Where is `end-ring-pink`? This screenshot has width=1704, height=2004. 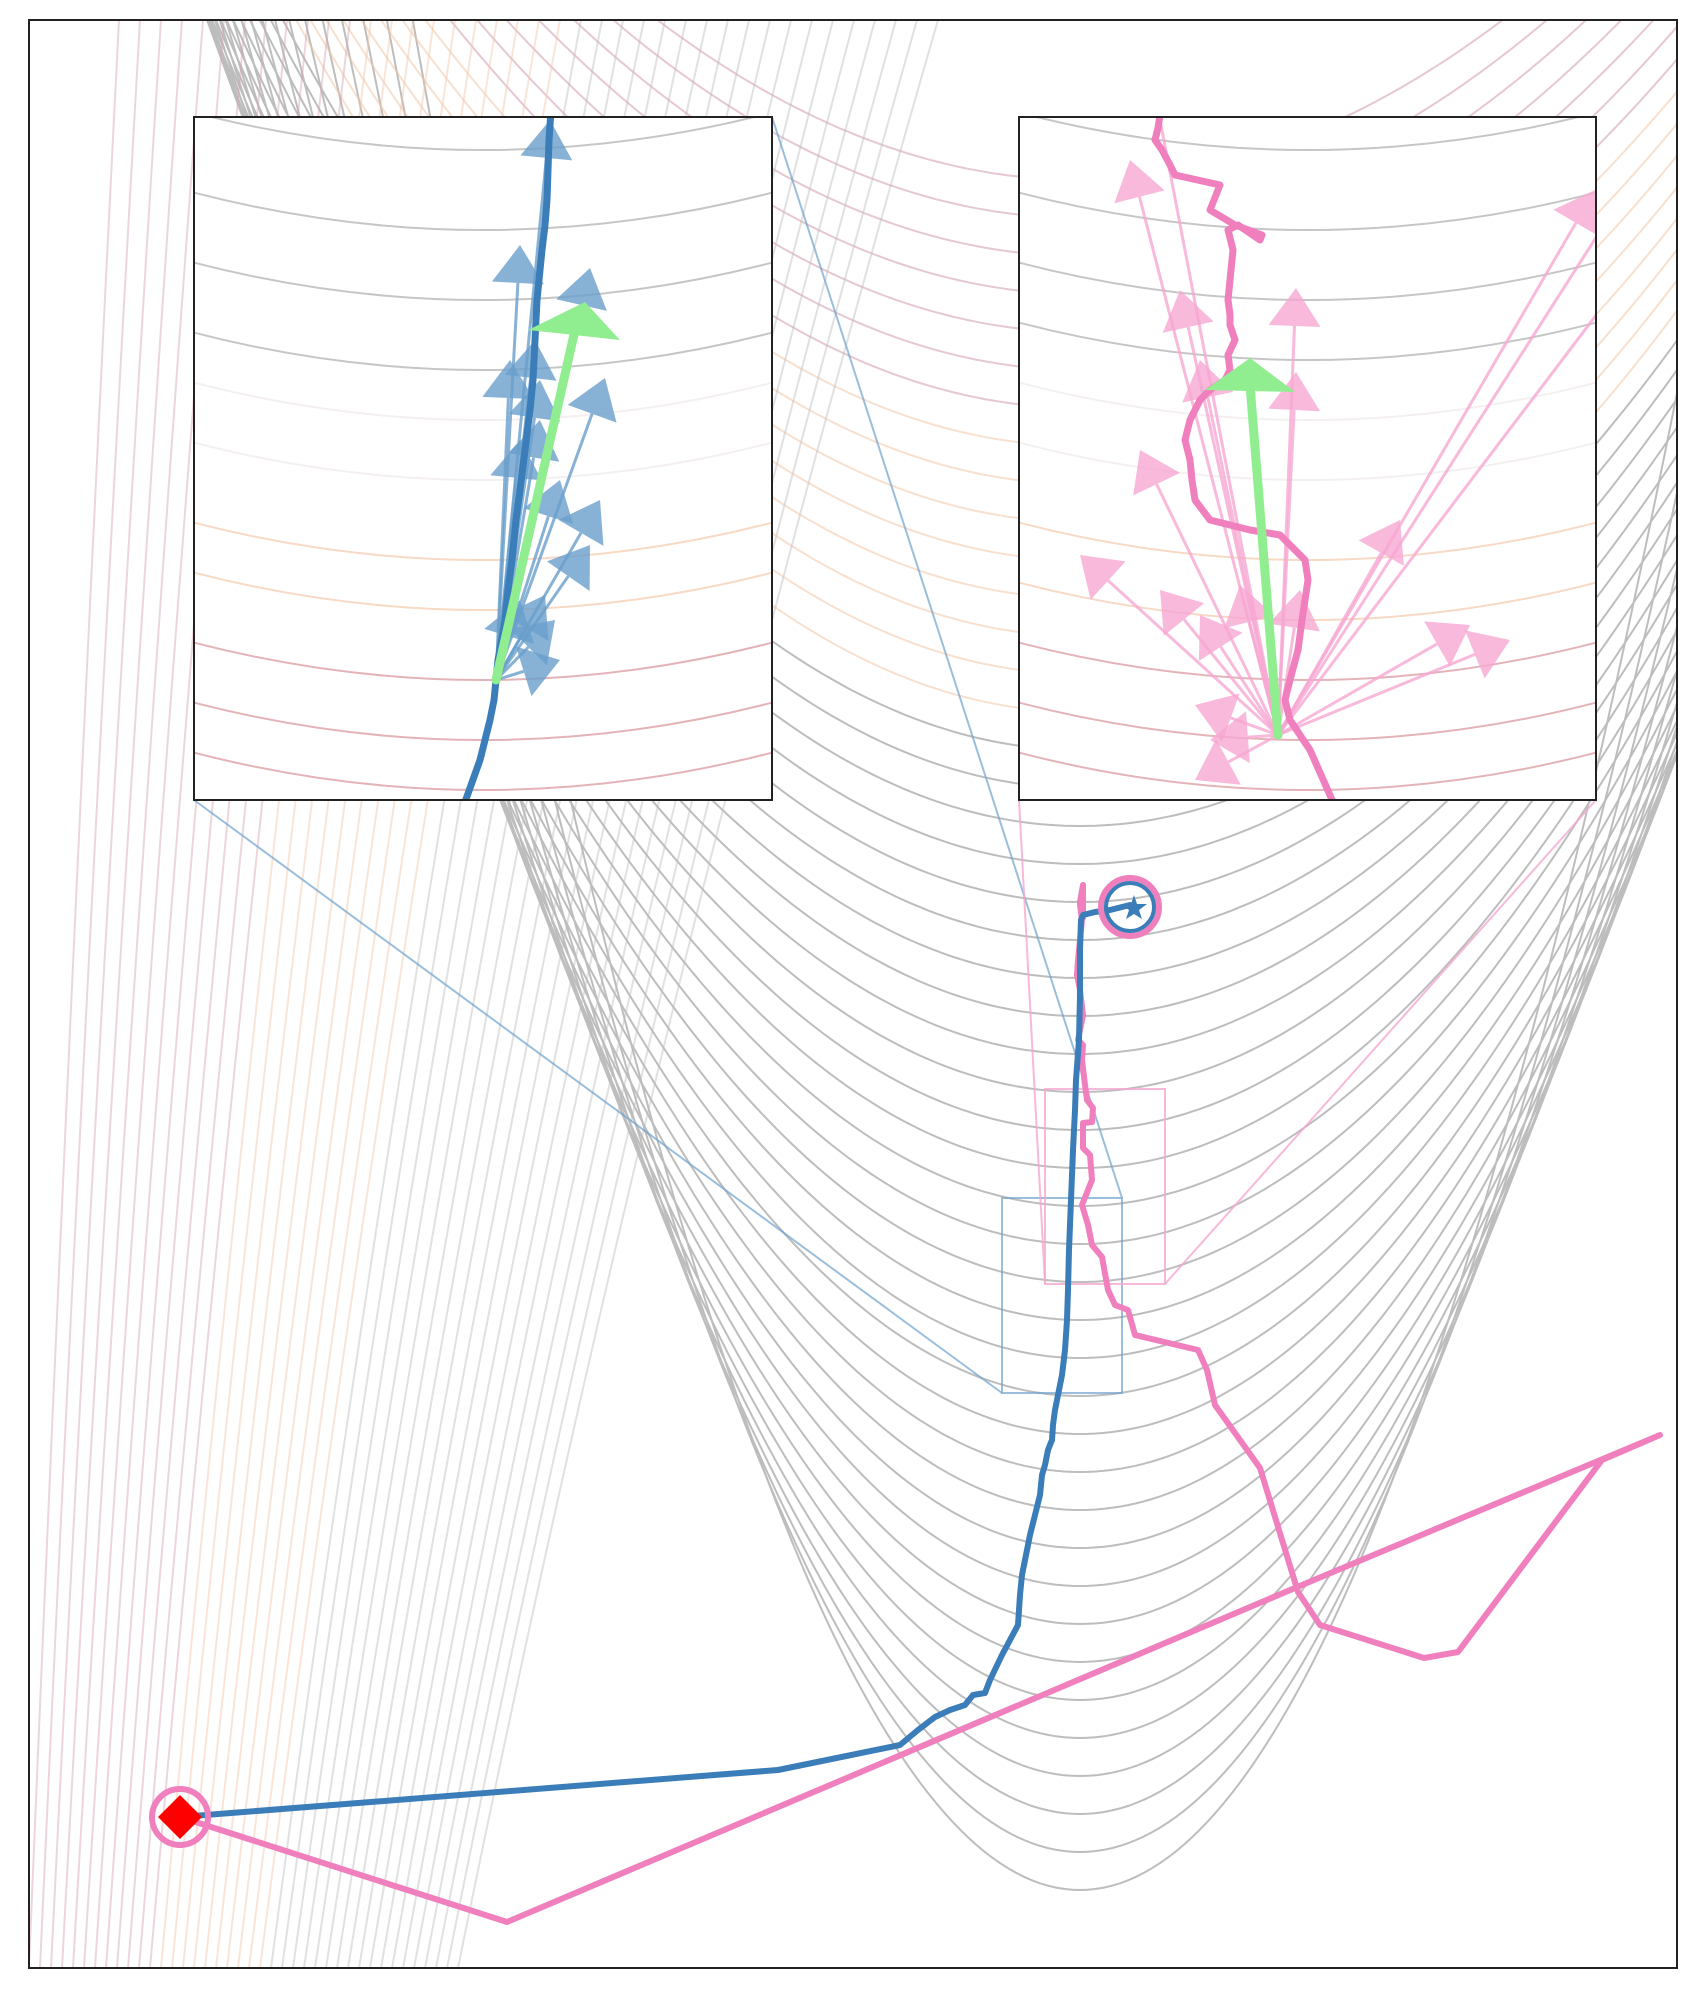 end-ring-pink is located at coordinates (1130, 907).